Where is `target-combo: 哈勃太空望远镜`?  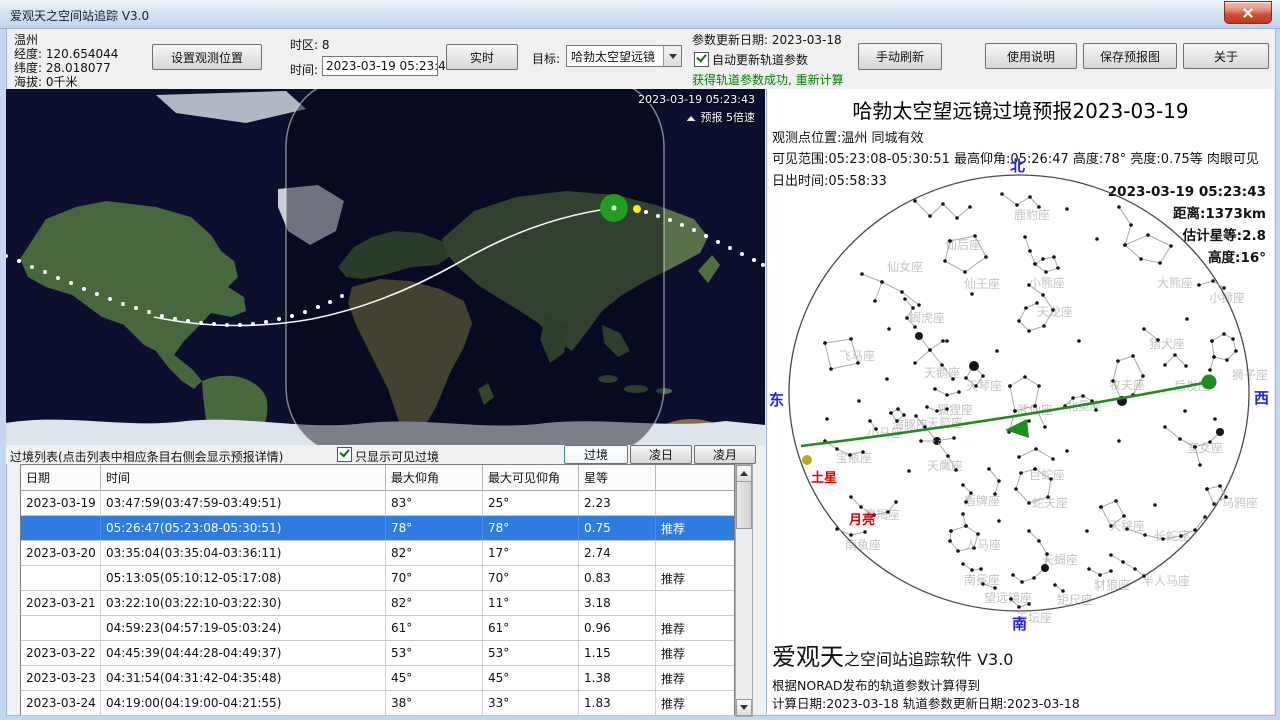 target-combo: 哈勃太空望远镜 is located at coordinates (624, 56).